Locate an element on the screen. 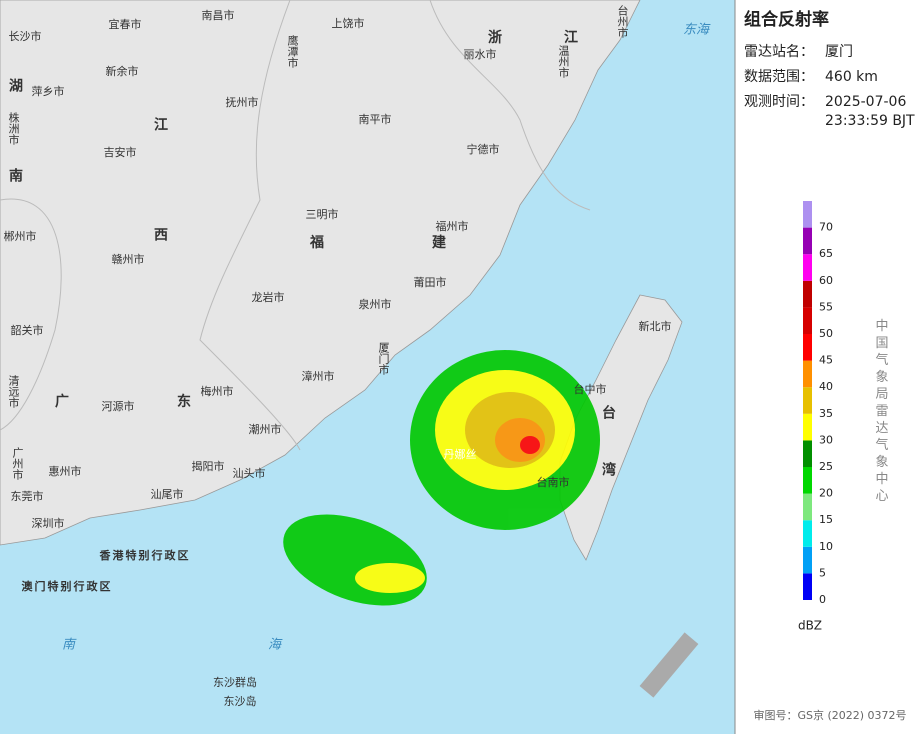  city-label: 台南市 is located at coordinates (553, 482).